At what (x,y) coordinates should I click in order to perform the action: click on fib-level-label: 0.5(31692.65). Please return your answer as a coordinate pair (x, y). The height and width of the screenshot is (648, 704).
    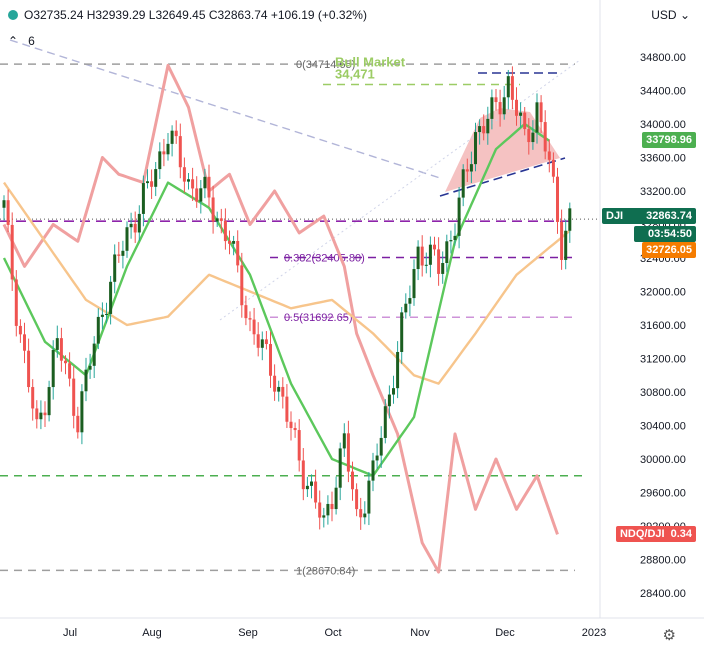
    Looking at the image, I should click on (318, 318).